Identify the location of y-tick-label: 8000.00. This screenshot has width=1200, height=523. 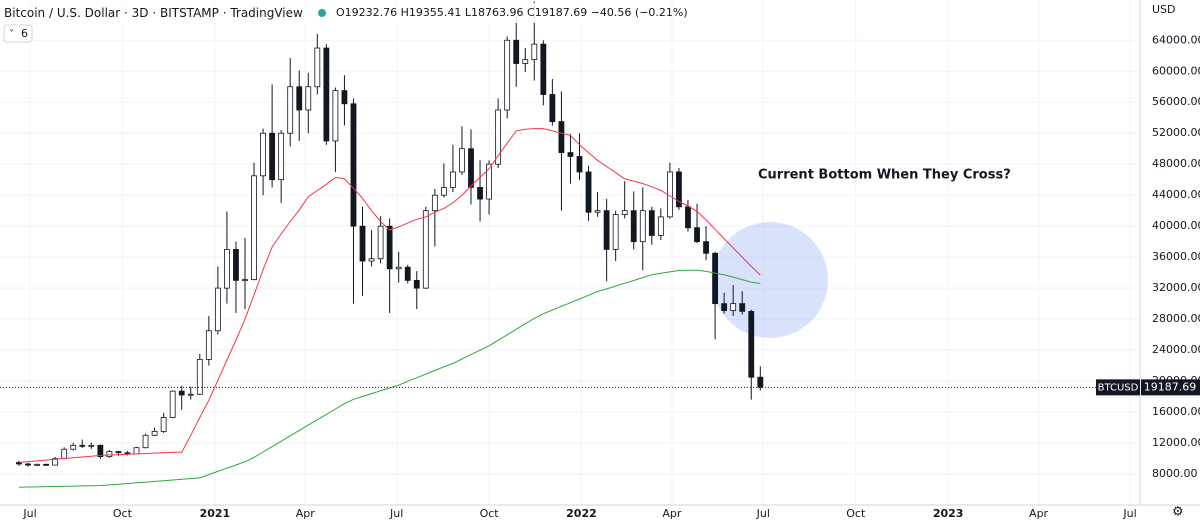
(1175, 473).